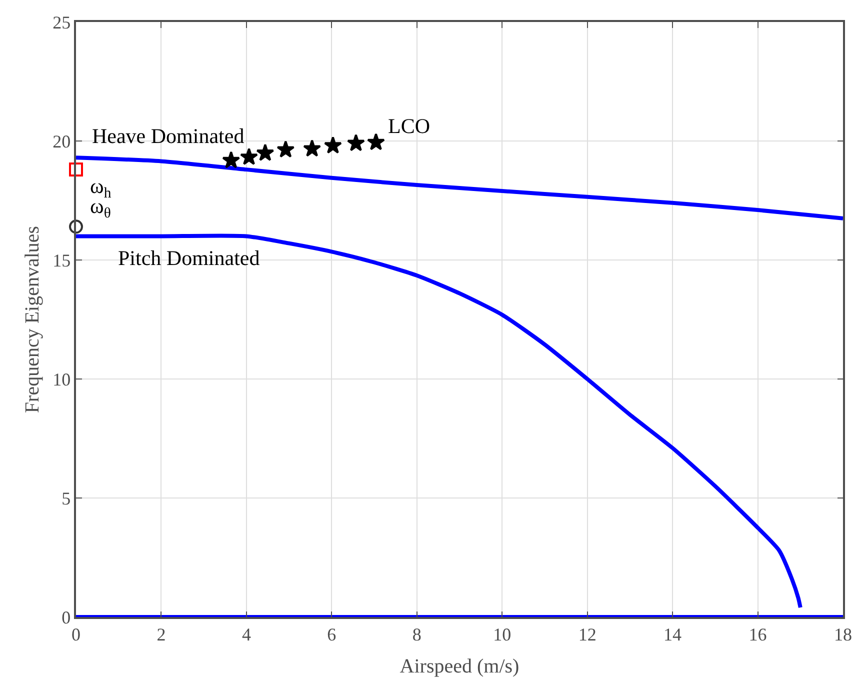 The height and width of the screenshot is (696, 864). I want to click on x-tick-label: 12, so click(587, 634).